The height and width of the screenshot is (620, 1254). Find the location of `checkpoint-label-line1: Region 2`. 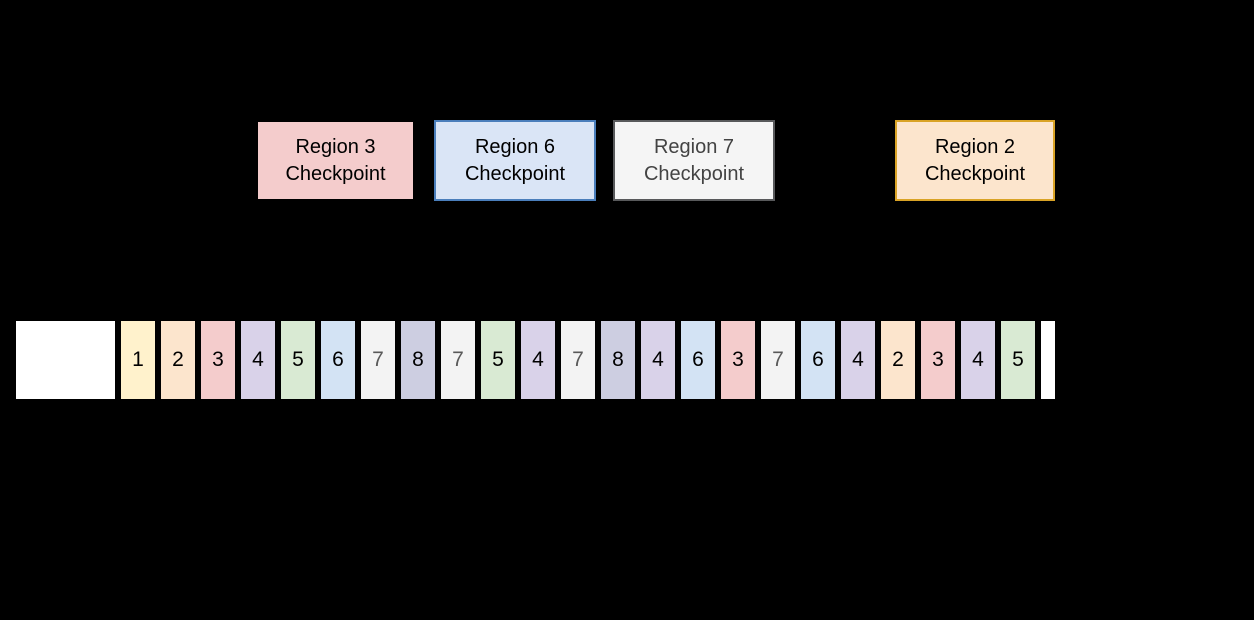

checkpoint-label-line1: Region 2 is located at coordinates (975, 146).